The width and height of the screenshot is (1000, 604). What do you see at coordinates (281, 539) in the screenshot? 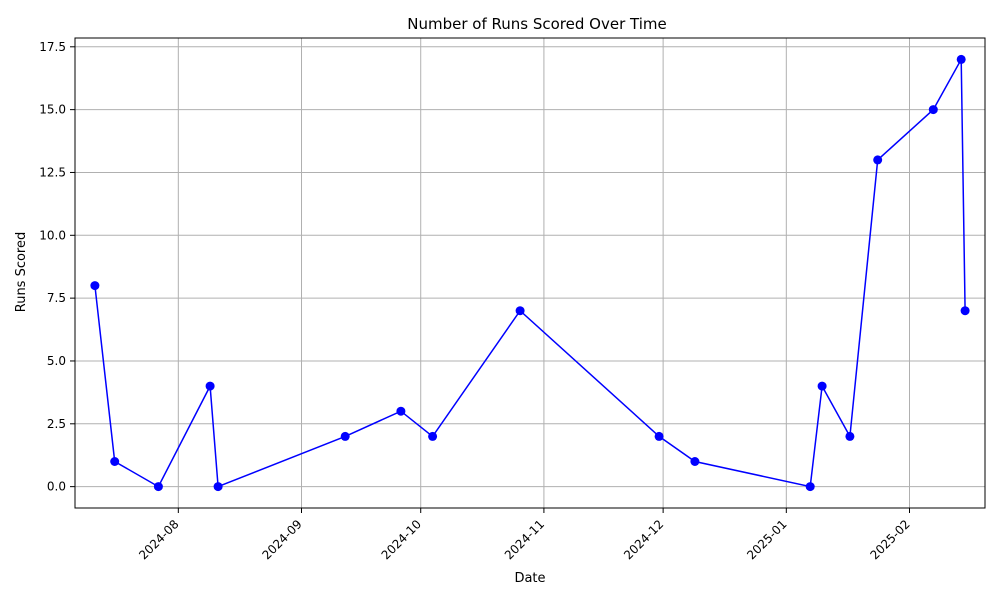
I see `x-tick-label: 2024-09` at bounding box center [281, 539].